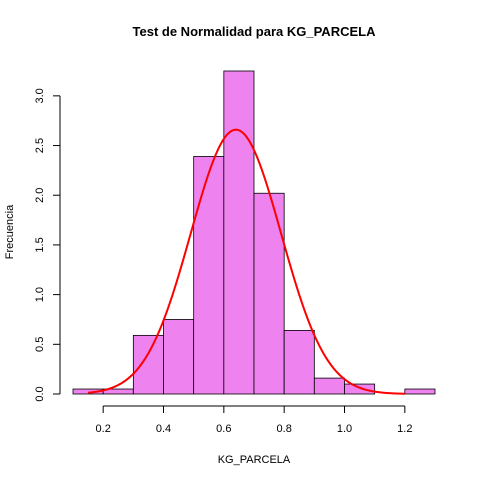 The image size is (480, 480). I want to click on x-tick-label: 0.6, so click(223, 429).